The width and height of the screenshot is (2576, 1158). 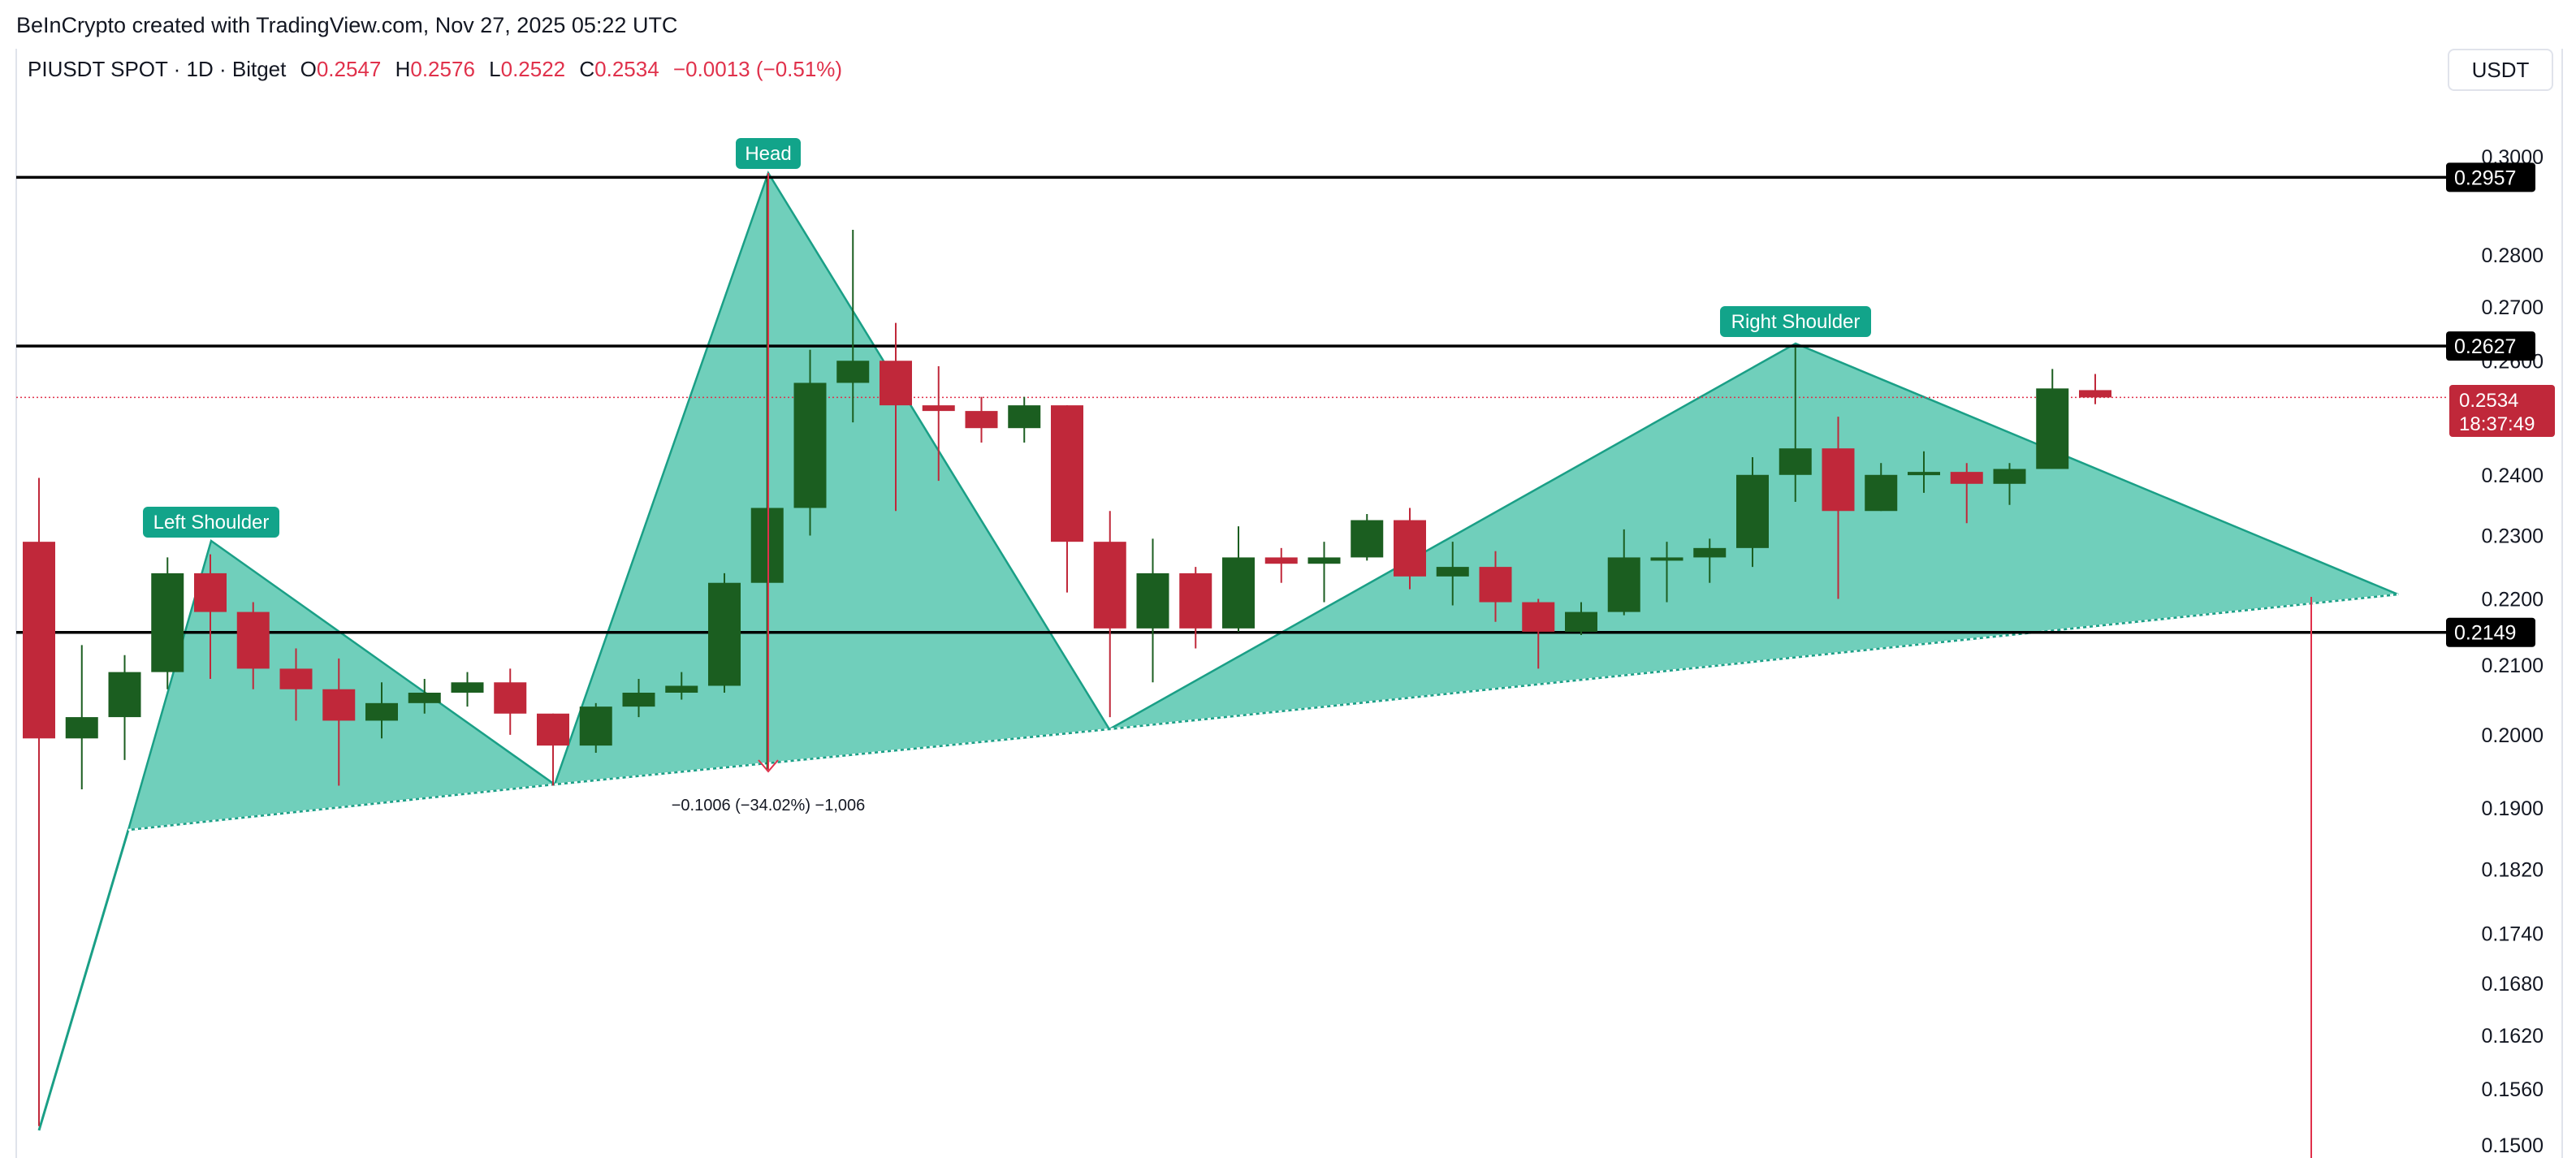 I want to click on change-value: −0.0013 (−0.51%), so click(x=758, y=69).